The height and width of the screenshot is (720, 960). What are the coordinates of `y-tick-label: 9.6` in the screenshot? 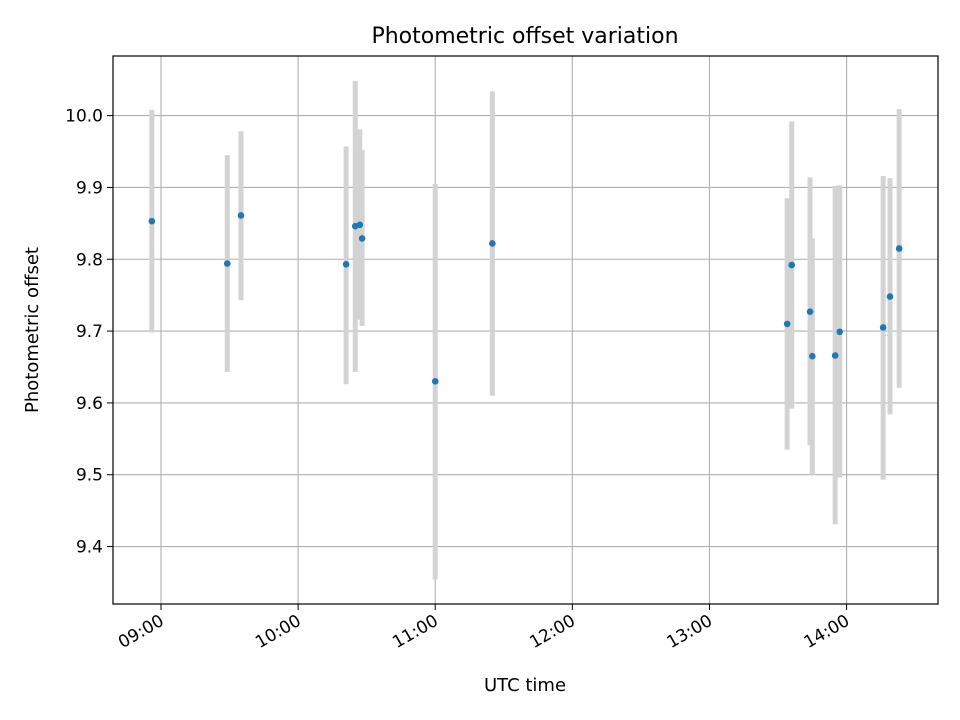 It's located at (89, 404).